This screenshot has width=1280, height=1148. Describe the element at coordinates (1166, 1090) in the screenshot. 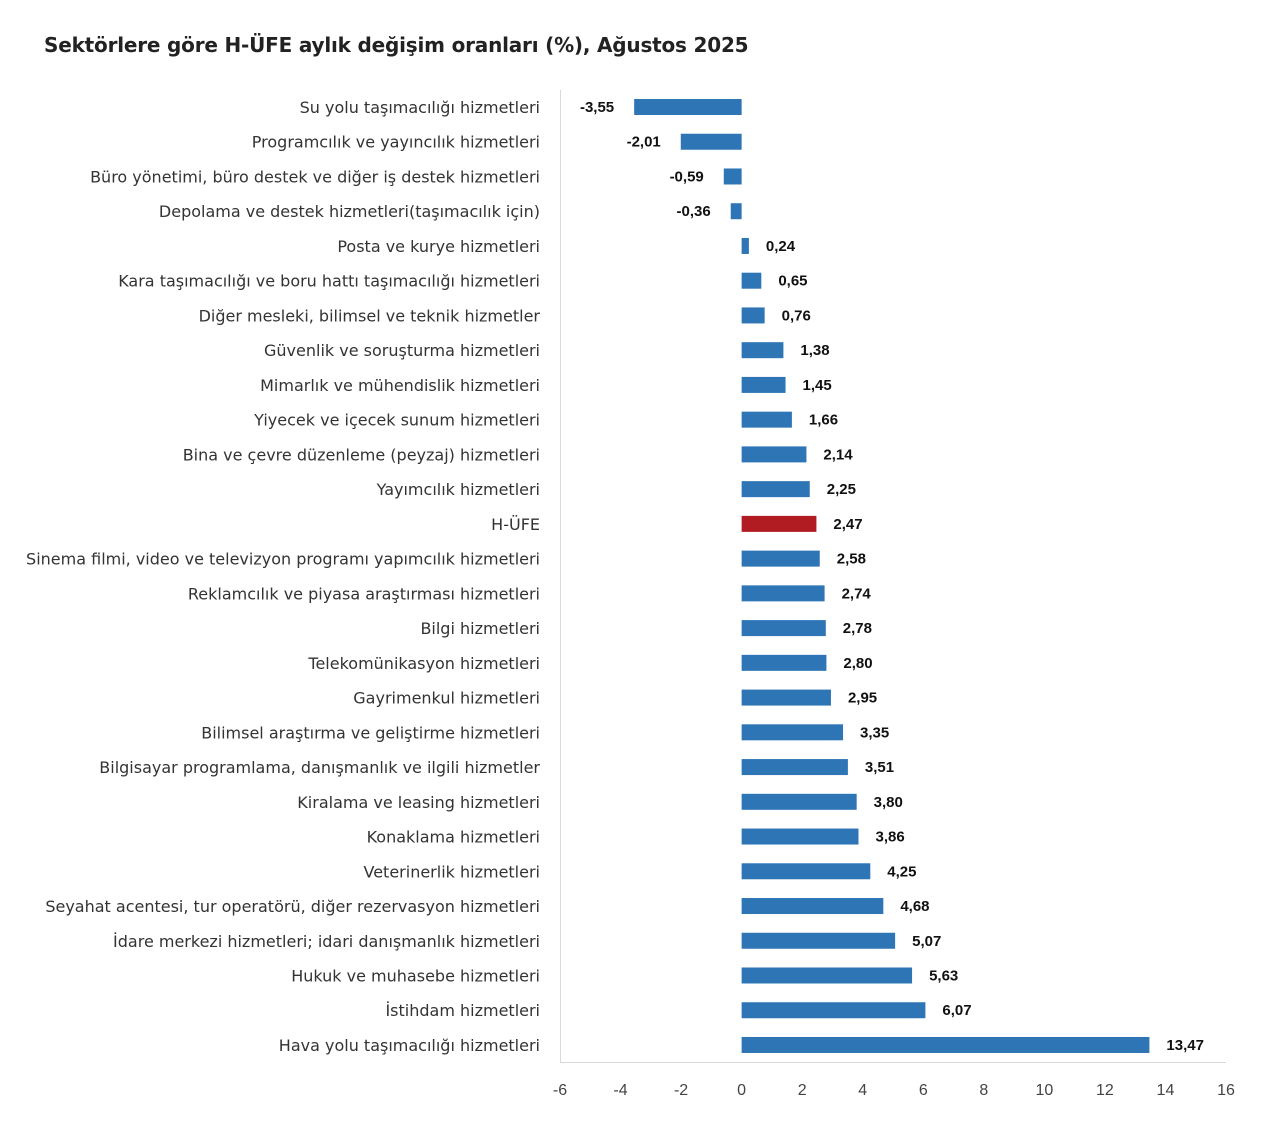

I see `x-tick-label: 14` at that location.